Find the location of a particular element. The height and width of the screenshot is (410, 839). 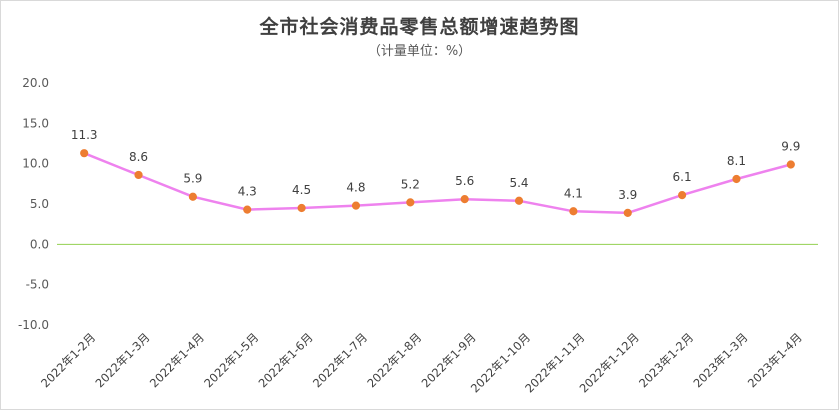

data-label: 4.3 is located at coordinates (247, 192).